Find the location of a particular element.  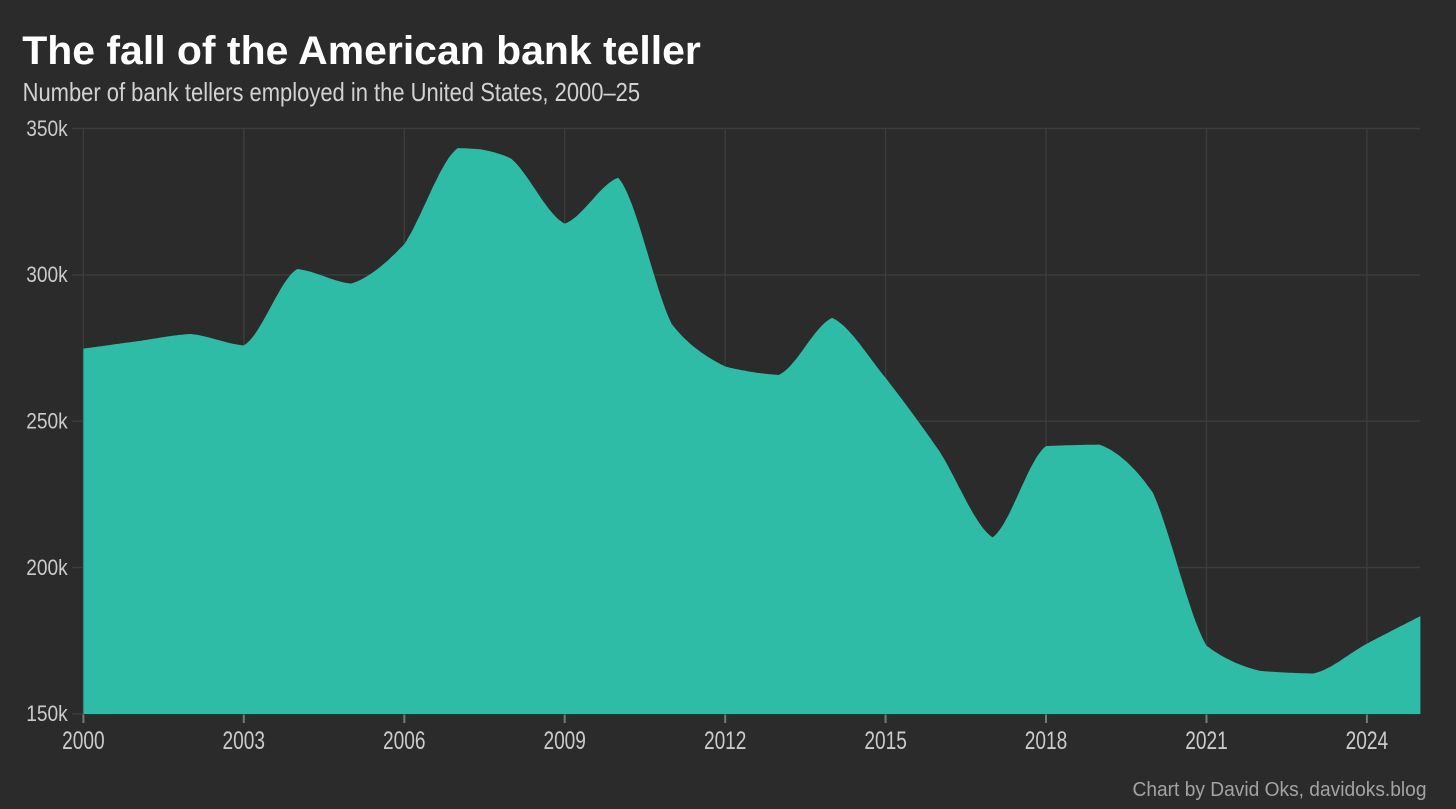

svg-text: 2009 is located at coordinates (564, 741).